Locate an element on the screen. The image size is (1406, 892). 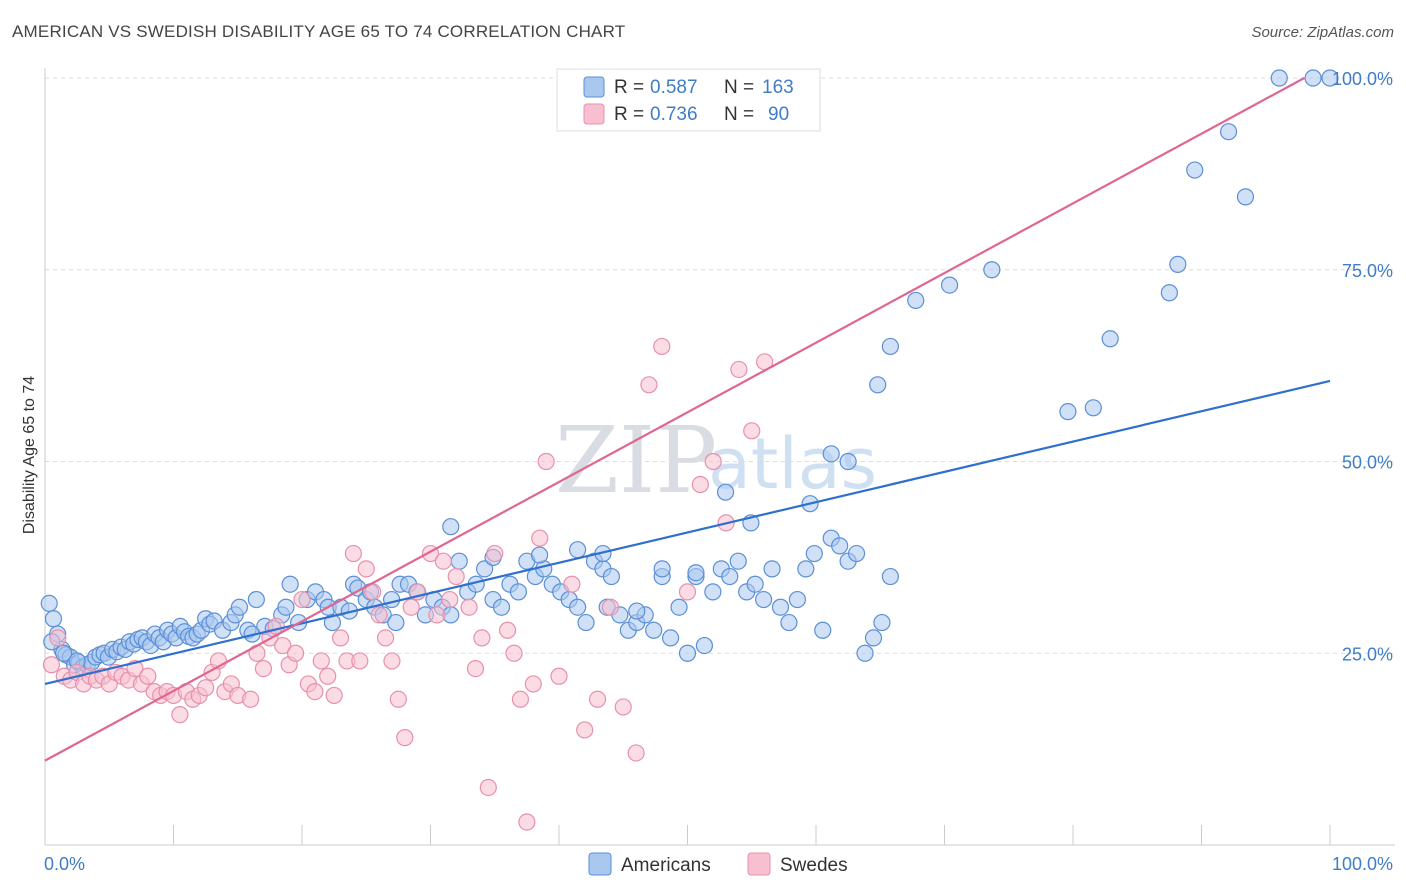
legend-swedes-n-value: 90 is located at coordinates (778, 114).